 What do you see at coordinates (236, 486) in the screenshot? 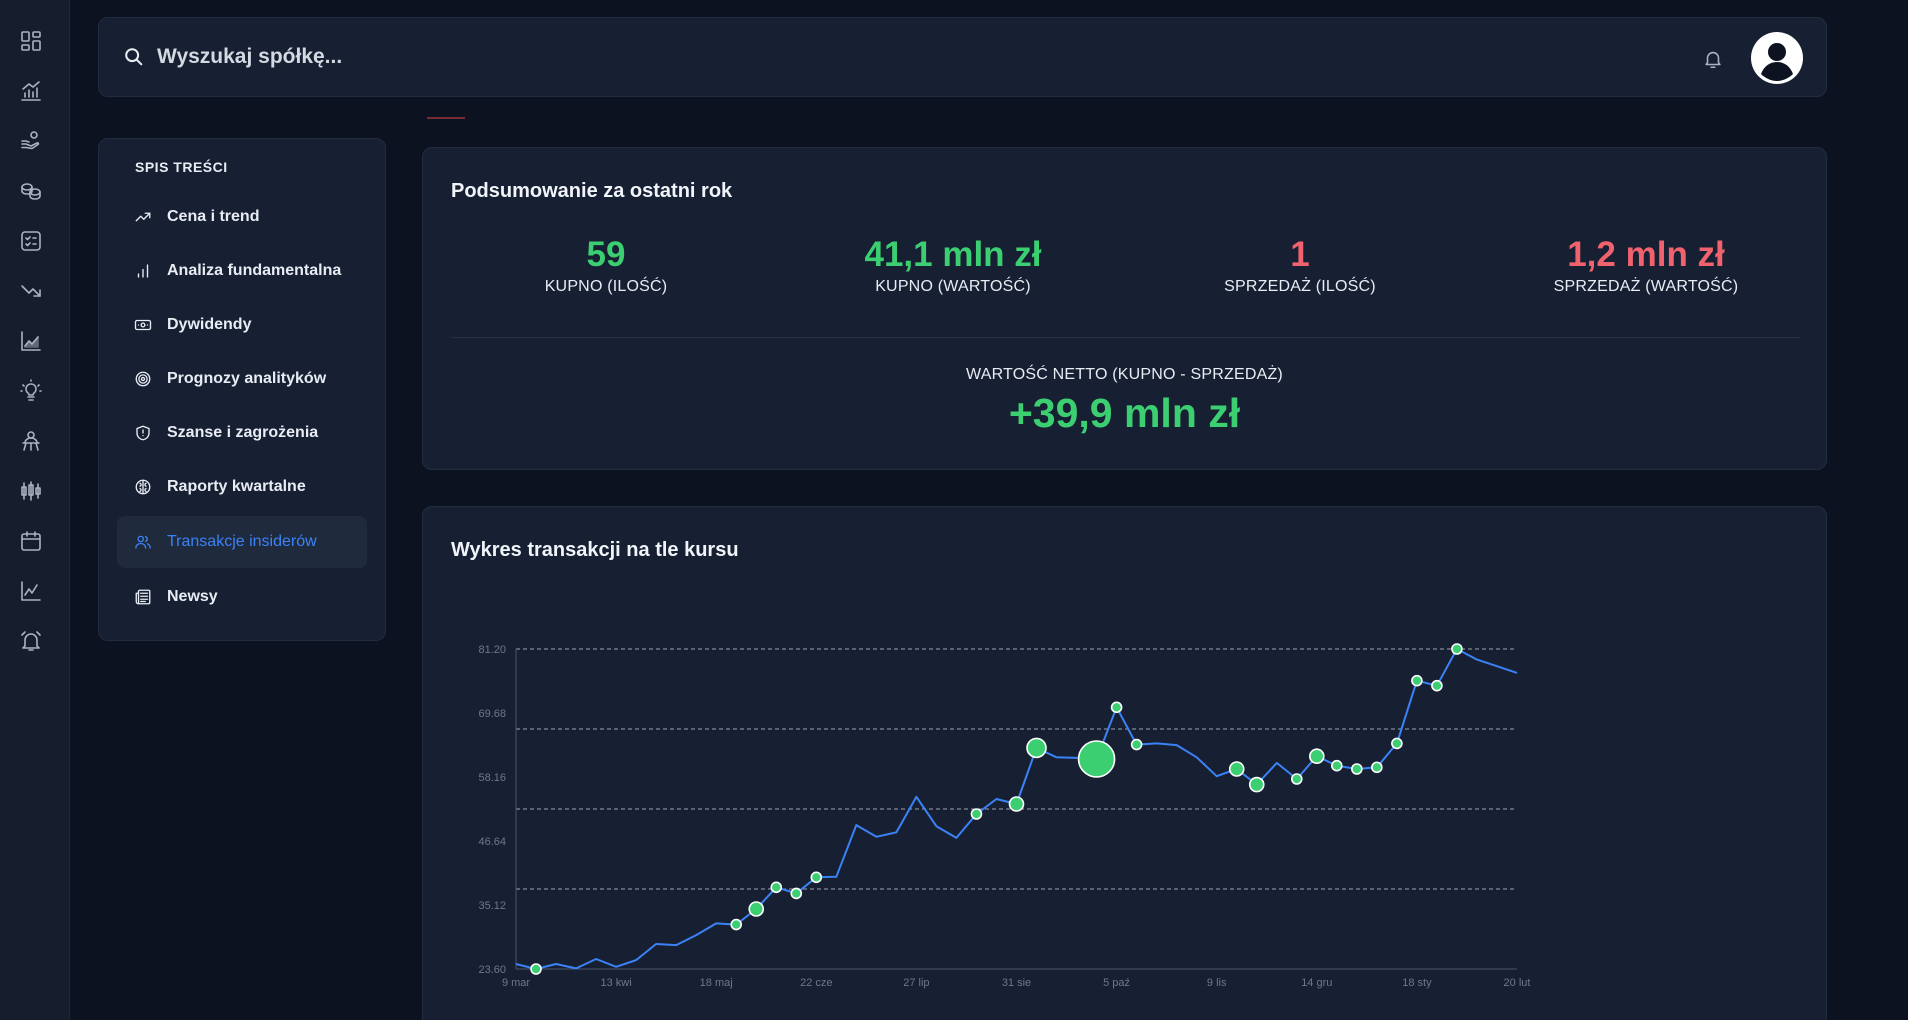
I see `toc-item-label: Raporty kwartalne` at bounding box center [236, 486].